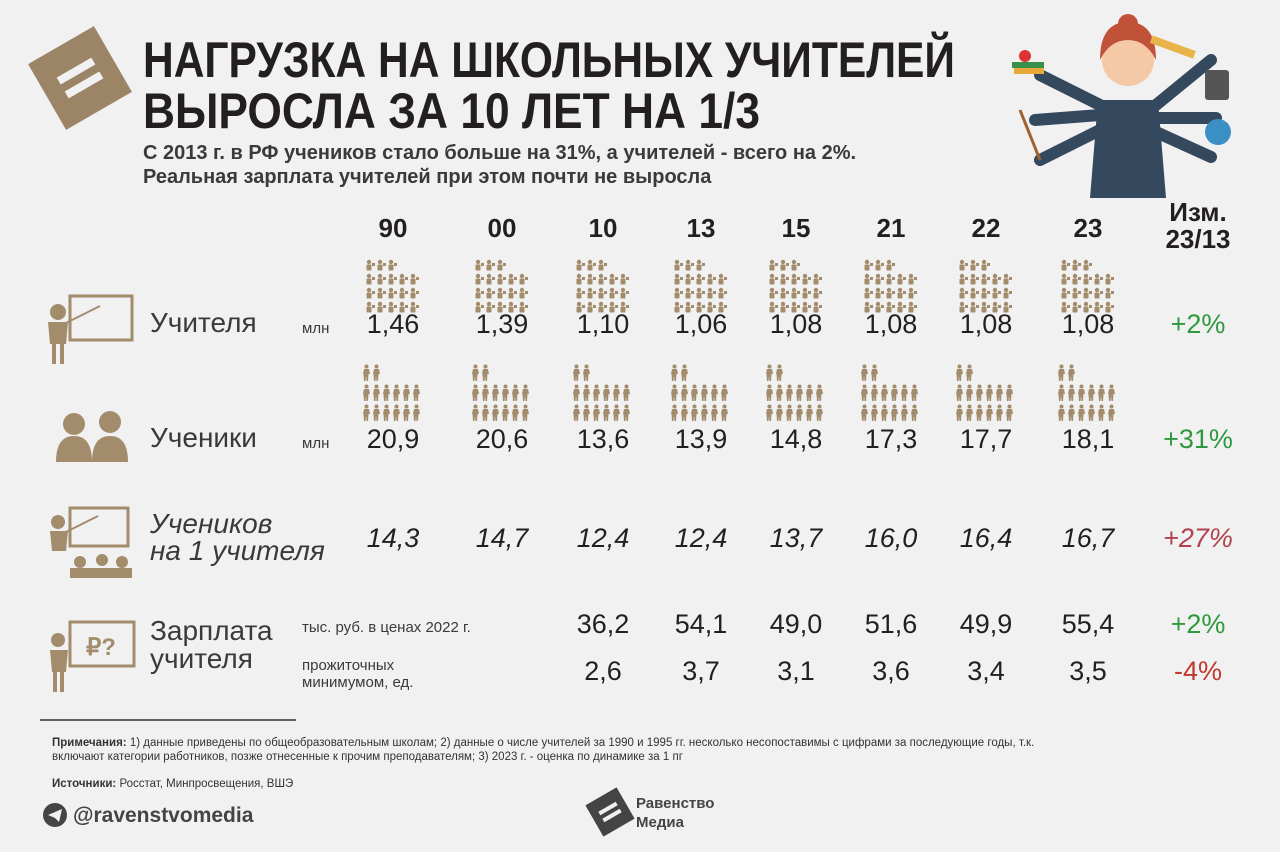 The image size is (1280, 852). I want to click on cell-value: 1,08, so click(796, 324).